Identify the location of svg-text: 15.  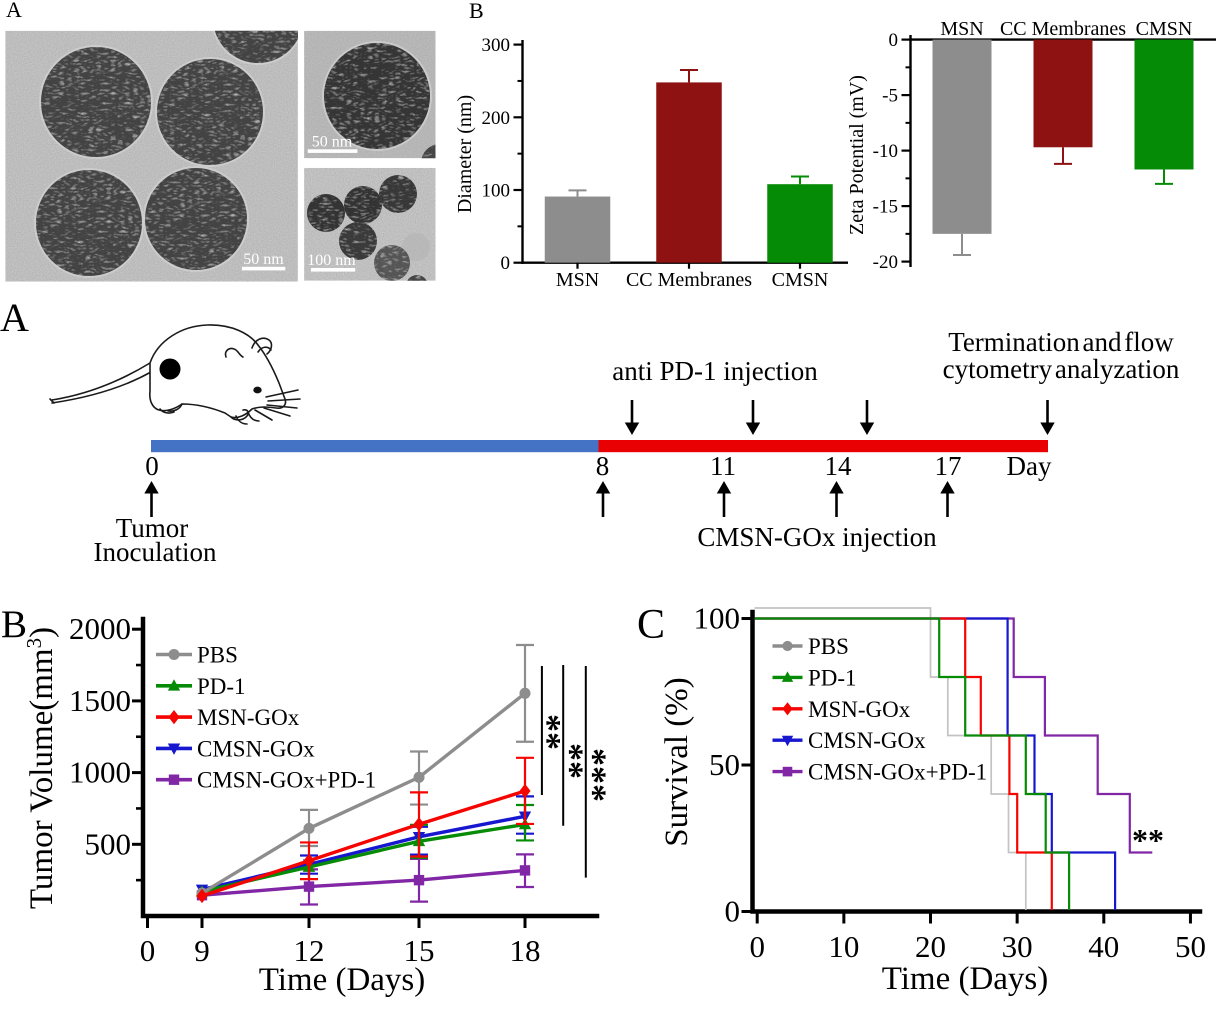
(419, 950).